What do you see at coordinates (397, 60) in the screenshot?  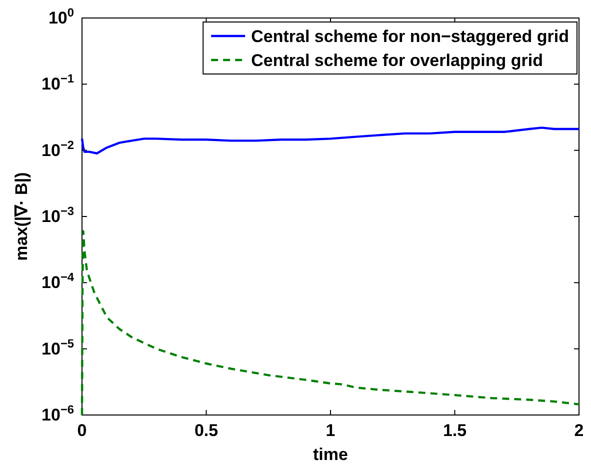 I see `legend-label: Central scheme for overlapping grid` at bounding box center [397, 60].